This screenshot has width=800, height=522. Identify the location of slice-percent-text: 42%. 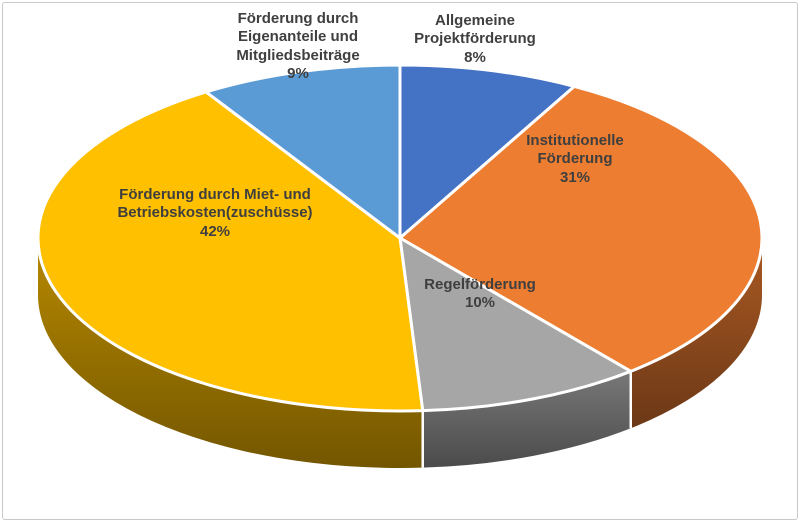
(215, 231).